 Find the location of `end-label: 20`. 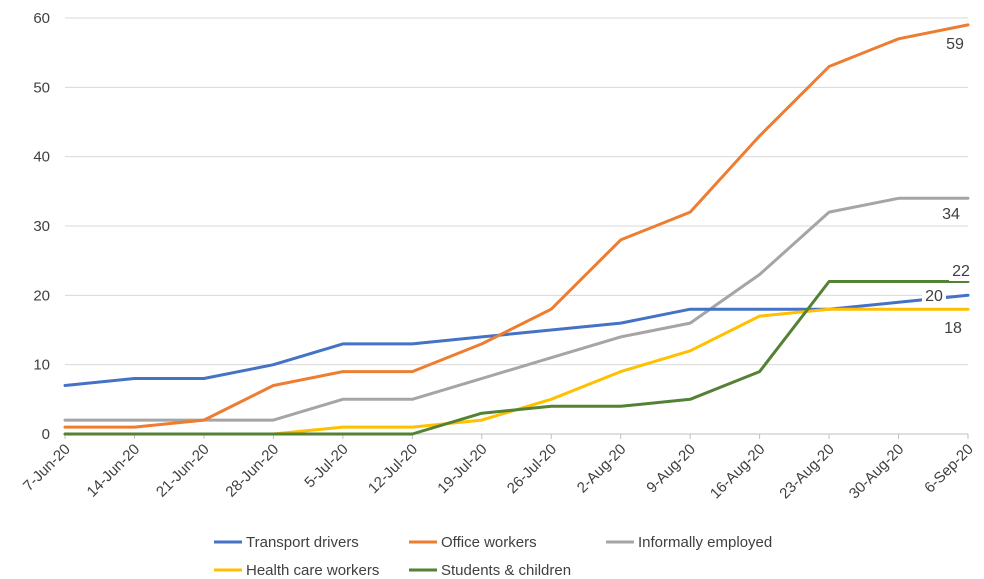

end-label: 20 is located at coordinates (934, 296).